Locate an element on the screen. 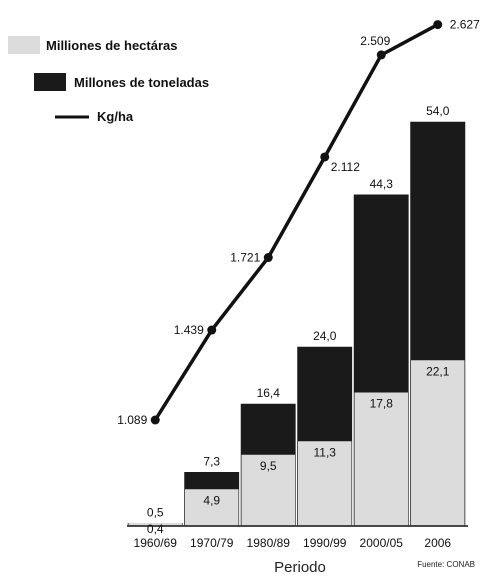 This screenshot has width=486, height=577. x-tick-0: 1960/69 is located at coordinates (156, 543).